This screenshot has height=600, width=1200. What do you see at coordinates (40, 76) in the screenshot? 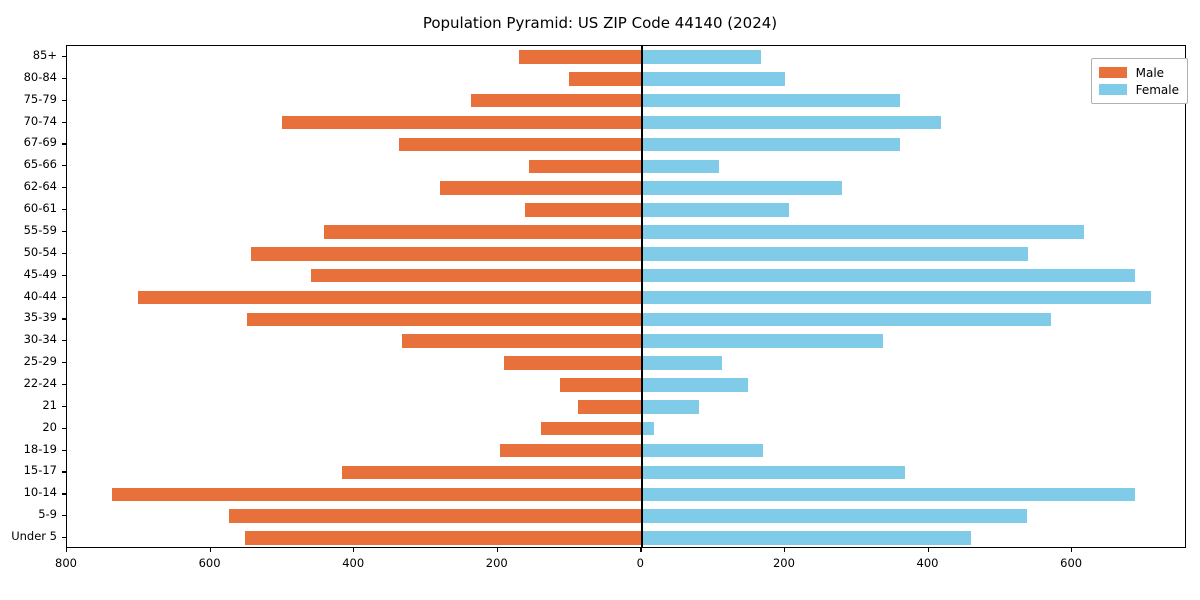
I see `y-axis-label-80-84: 80-84` at bounding box center [40, 76].